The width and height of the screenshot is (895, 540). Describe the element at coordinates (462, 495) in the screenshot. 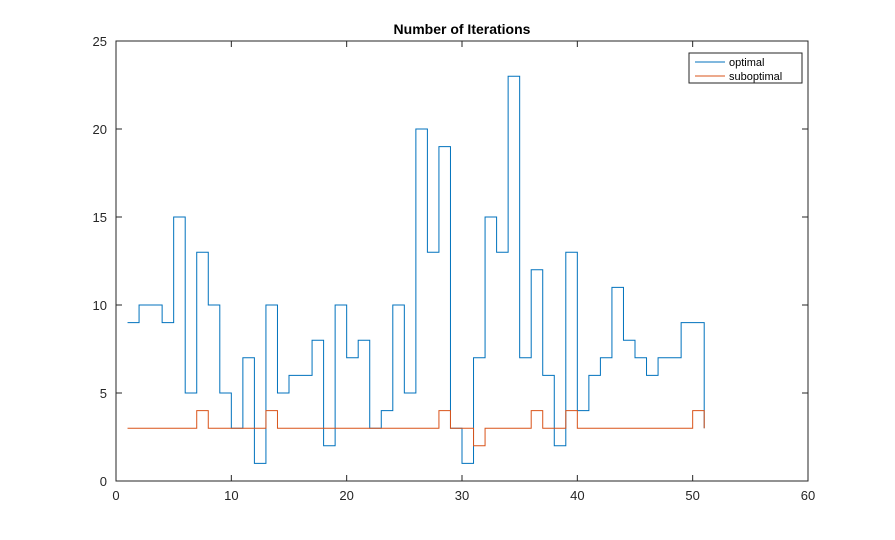

I see `x-tick-label: 30` at that location.